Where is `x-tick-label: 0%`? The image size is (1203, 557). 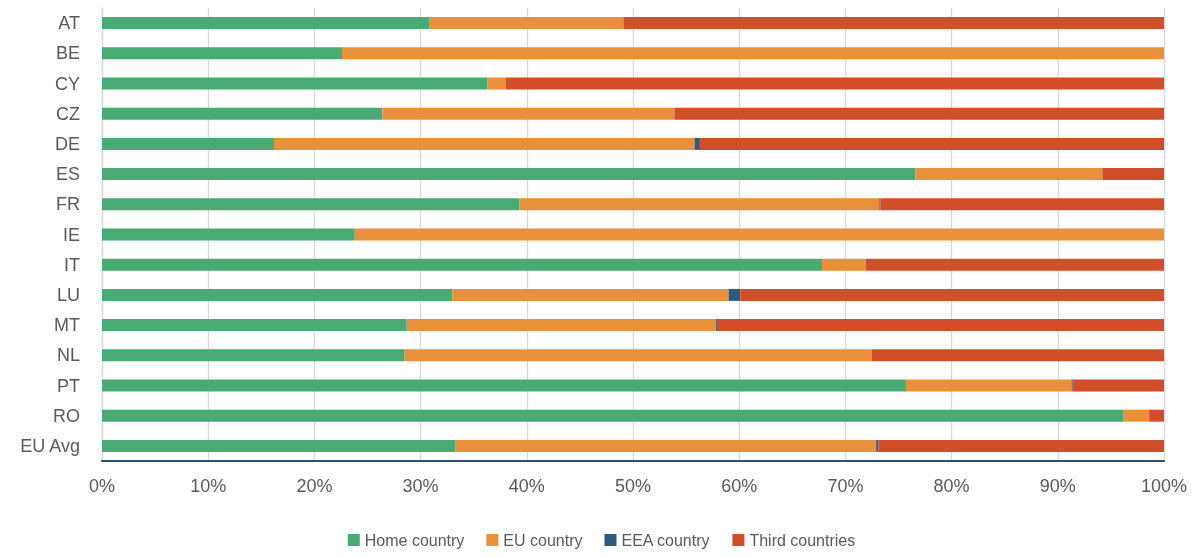 x-tick-label: 0% is located at coordinates (102, 486).